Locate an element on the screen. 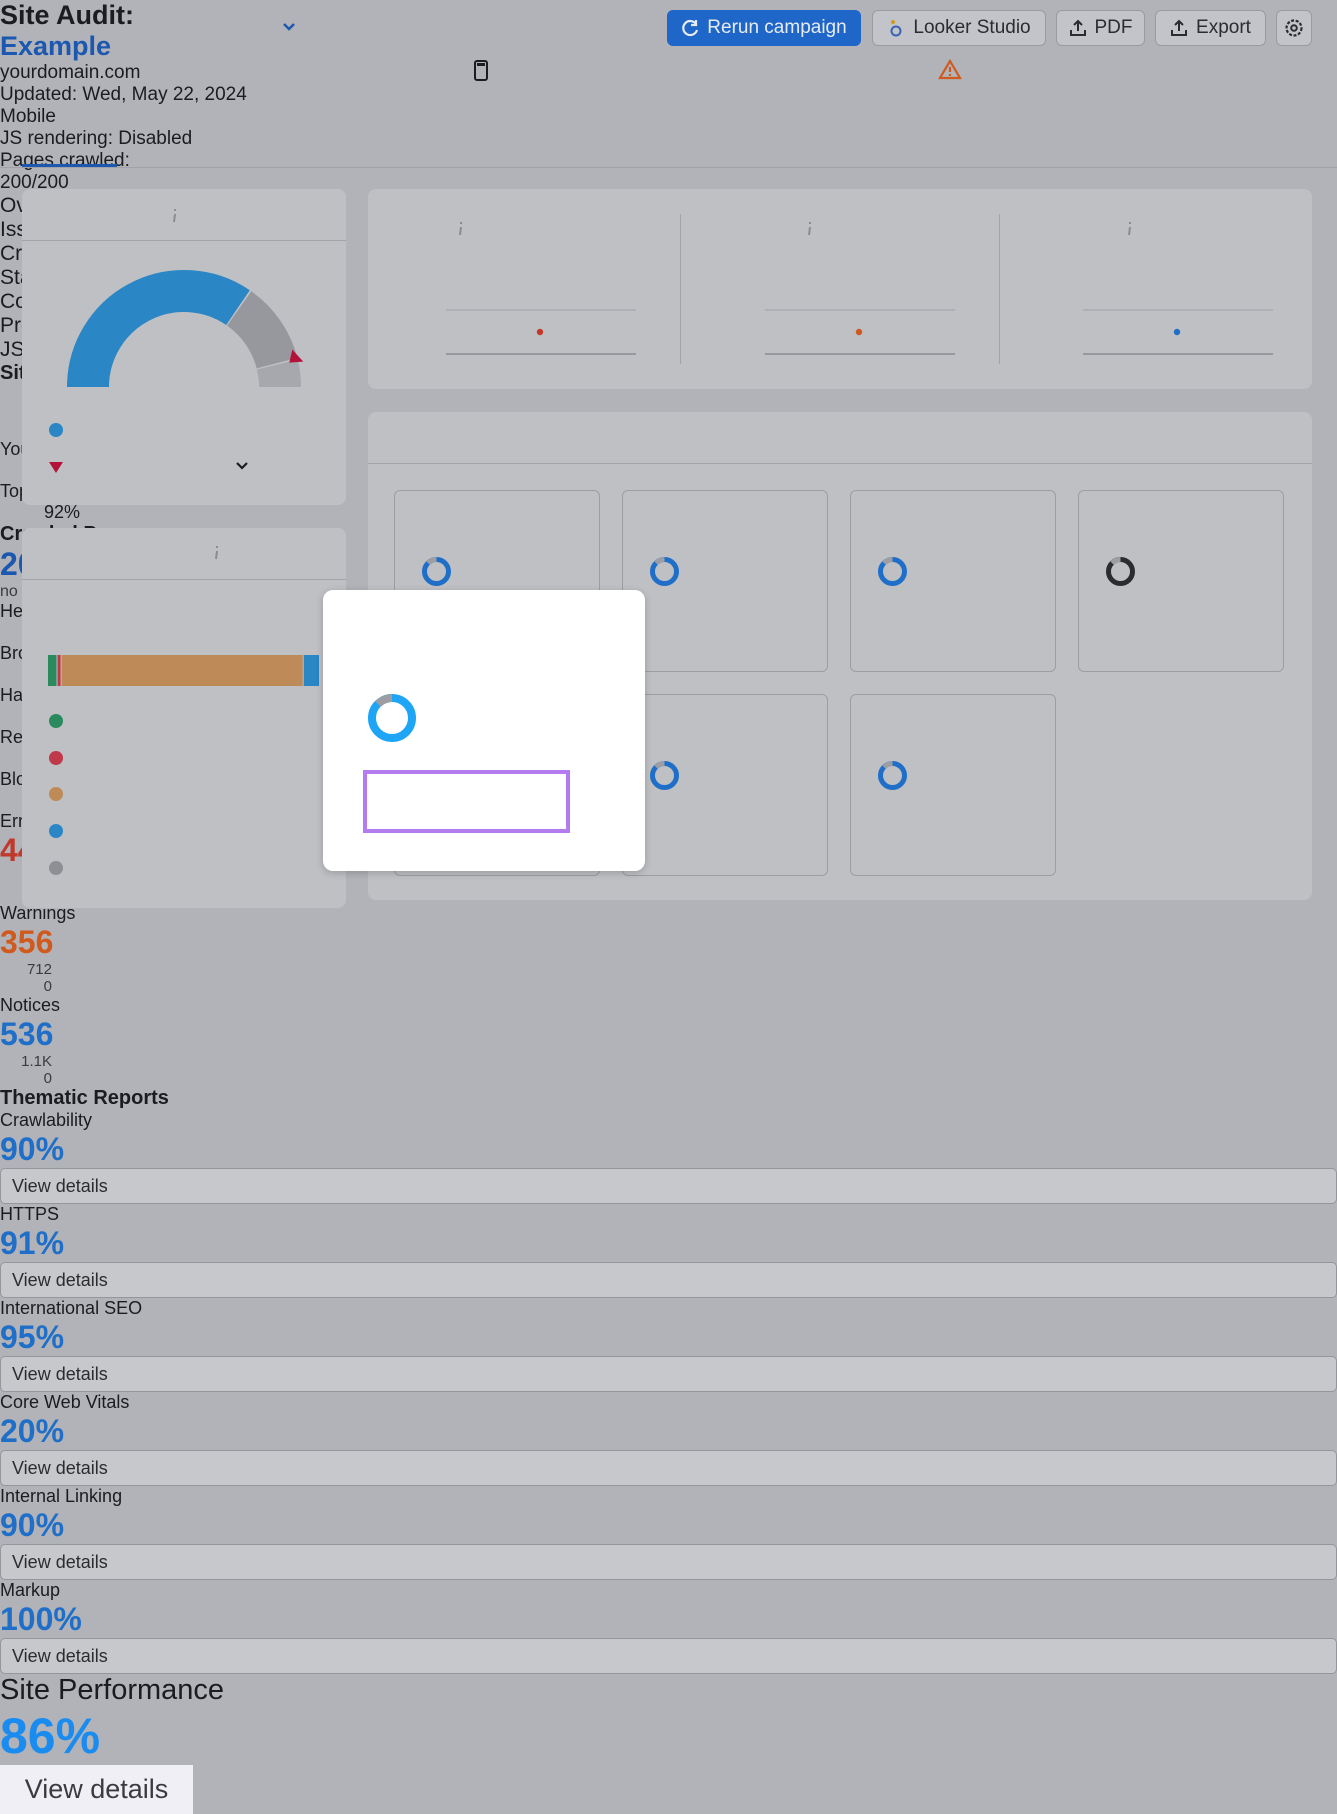  legend-chevron is located at coordinates (242, 466).